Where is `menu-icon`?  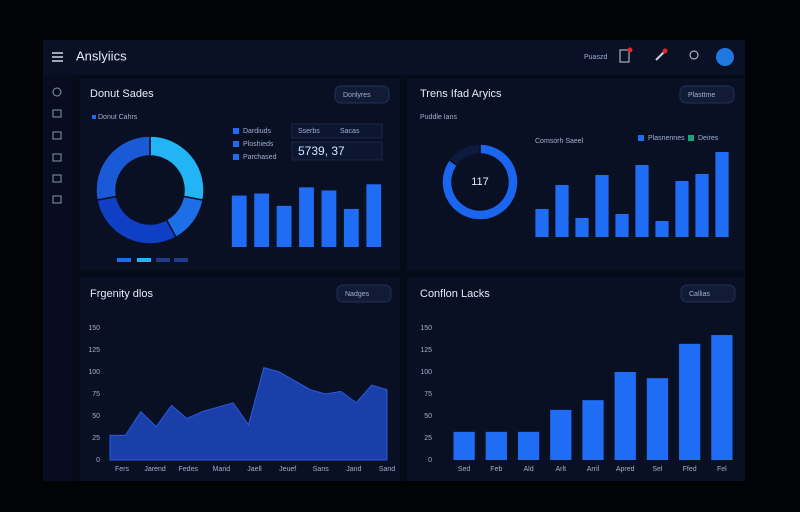 menu-icon is located at coordinates (57, 57).